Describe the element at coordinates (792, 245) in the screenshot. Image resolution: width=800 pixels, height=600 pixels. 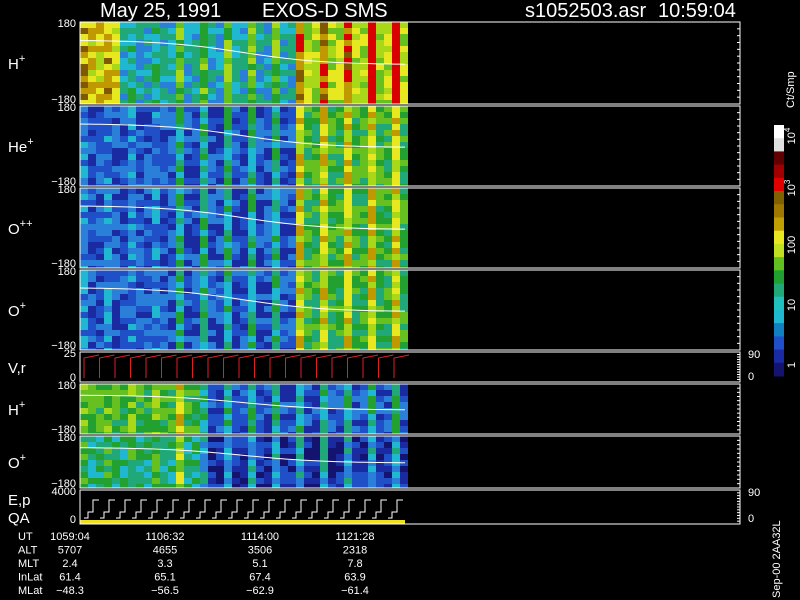
I see `colorbar-label: 100` at that location.